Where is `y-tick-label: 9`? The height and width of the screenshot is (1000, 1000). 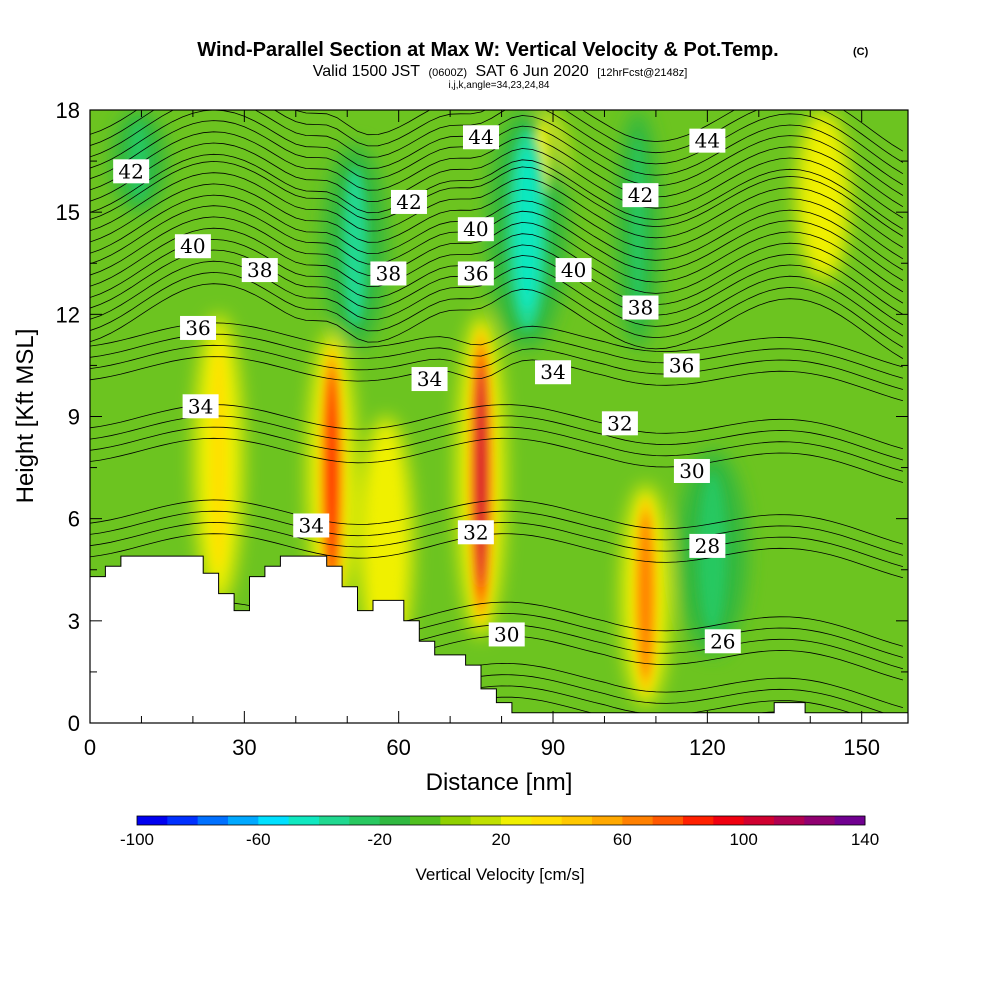 y-tick-label: 9 is located at coordinates (74, 417).